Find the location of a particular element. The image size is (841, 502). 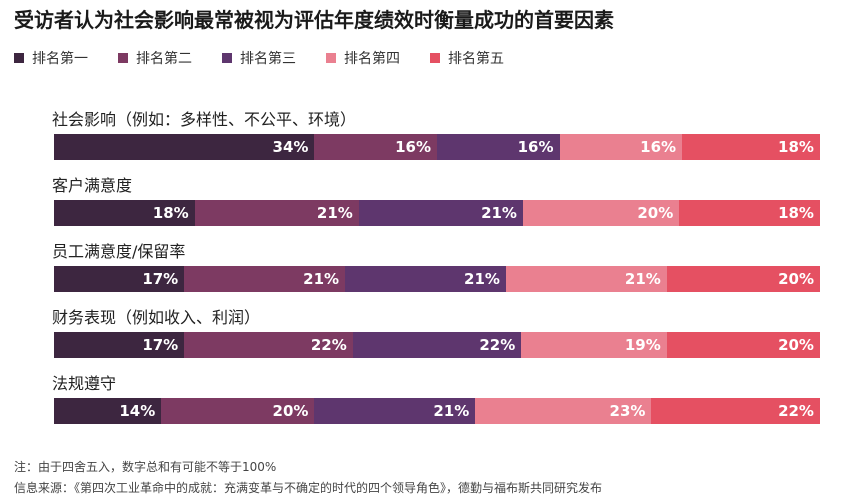

stacked-bar: 18% 21% 21% 20% 18% is located at coordinates (437, 213).